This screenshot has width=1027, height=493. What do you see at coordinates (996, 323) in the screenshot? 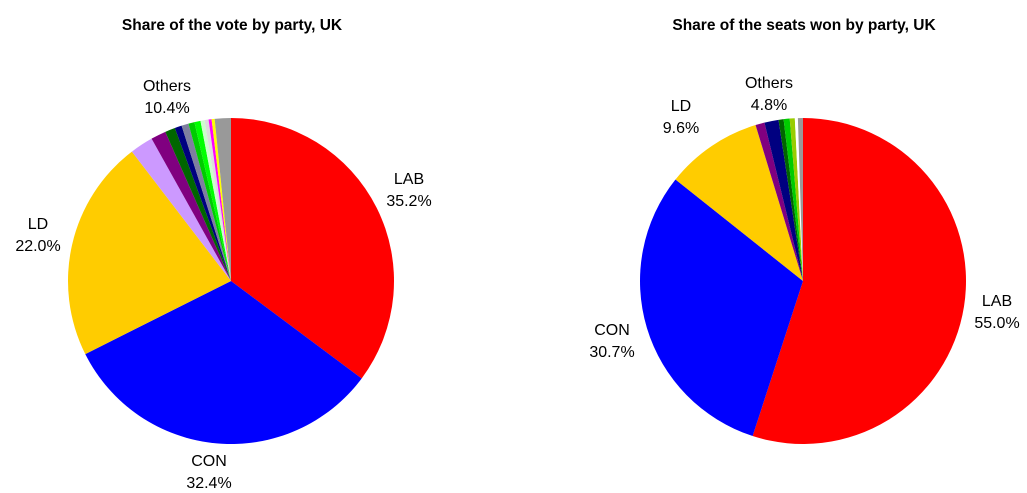
I see `seat-label-lab-pct: 55.0%` at bounding box center [996, 323].